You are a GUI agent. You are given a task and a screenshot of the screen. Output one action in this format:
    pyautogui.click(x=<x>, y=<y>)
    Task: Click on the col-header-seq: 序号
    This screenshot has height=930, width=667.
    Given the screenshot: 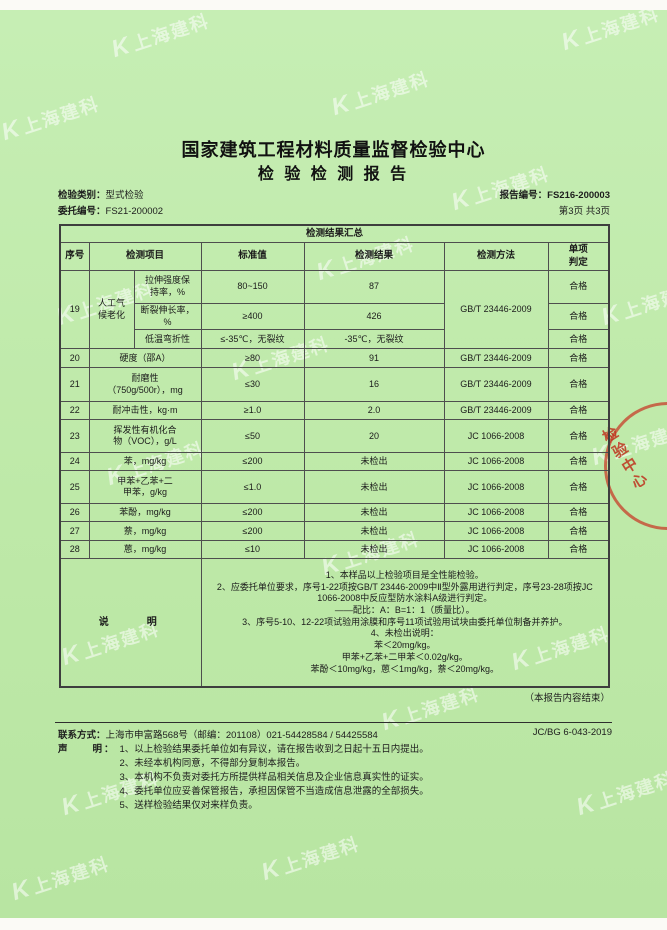 What is the action you would take?
    pyautogui.click(x=74, y=256)
    